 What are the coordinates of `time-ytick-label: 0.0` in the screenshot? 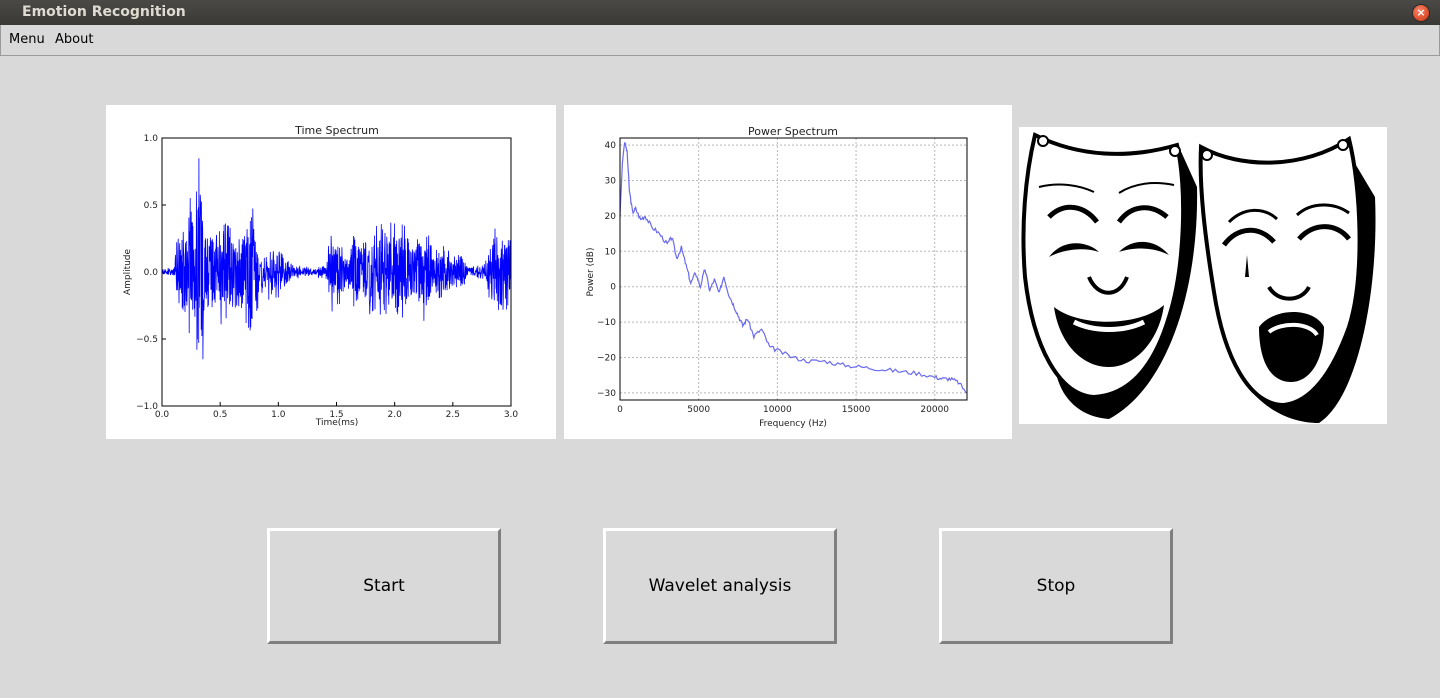 It's located at (151, 273).